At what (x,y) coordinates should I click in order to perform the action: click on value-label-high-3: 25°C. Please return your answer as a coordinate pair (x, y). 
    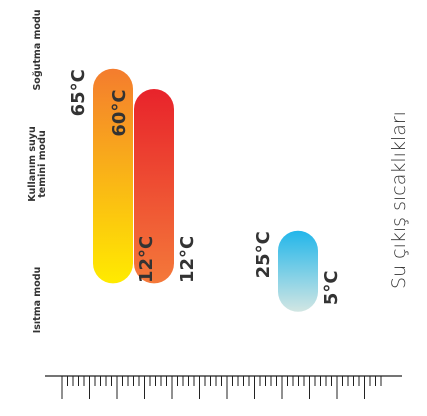
    Looking at the image, I should click on (263, 254).